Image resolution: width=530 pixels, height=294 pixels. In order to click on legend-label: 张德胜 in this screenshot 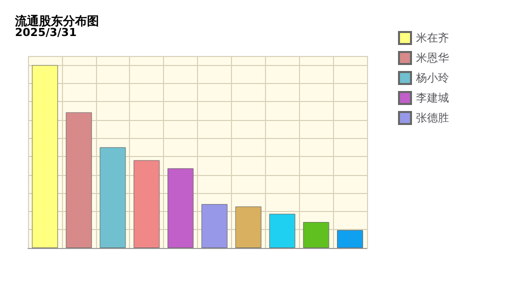, I will do `click(432, 118)`.